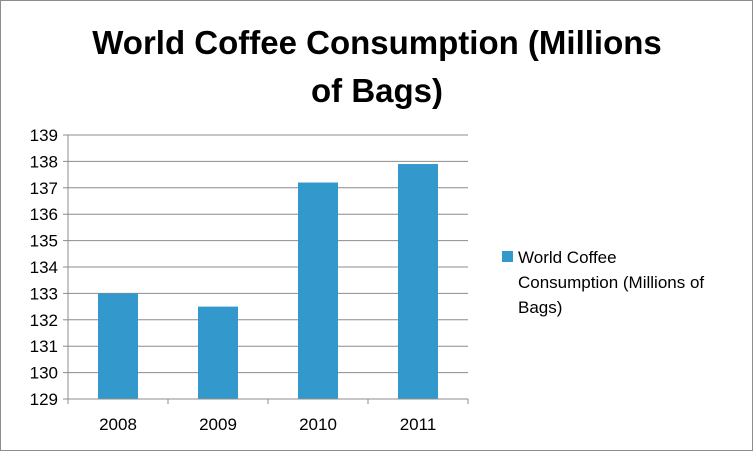  I want to click on y-tick-label: 129, so click(44, 399).